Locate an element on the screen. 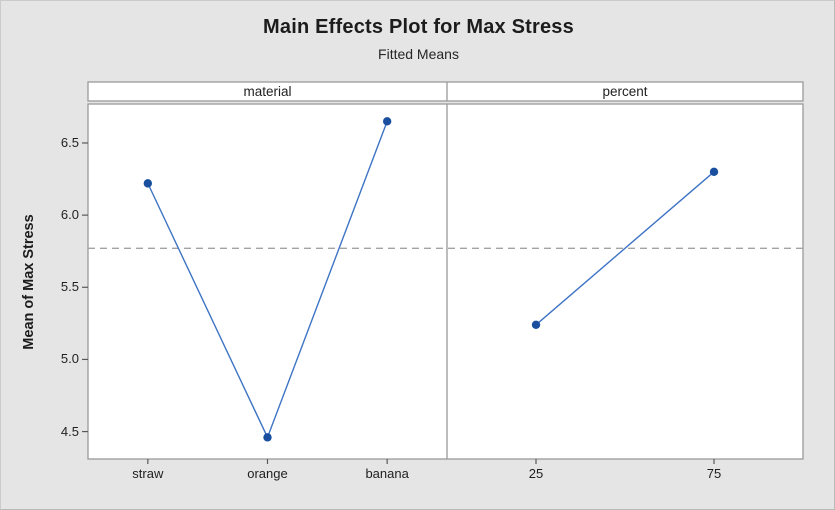 This screenshot has height=510, width=835. chart-subtitle: Fitted Means is located at coordinates (418, 54).